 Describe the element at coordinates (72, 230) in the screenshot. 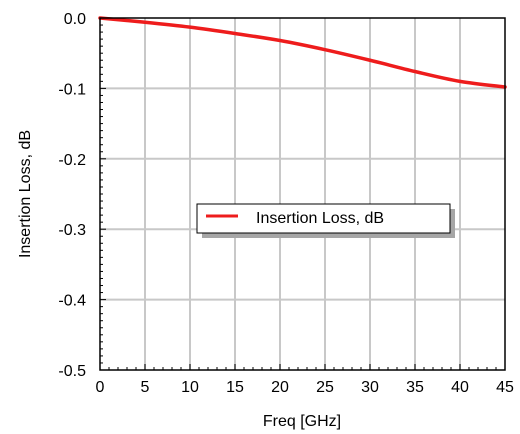

I see `y-tick-label: -0.3` at that location.